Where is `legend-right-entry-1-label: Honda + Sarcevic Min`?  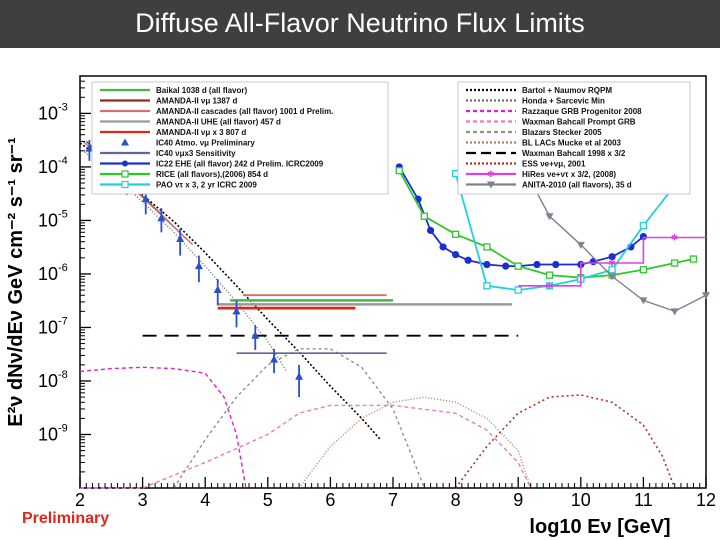
legend-right-entry-1-label: Honda + Sarcevic Min is located at coordinates (563, 101).